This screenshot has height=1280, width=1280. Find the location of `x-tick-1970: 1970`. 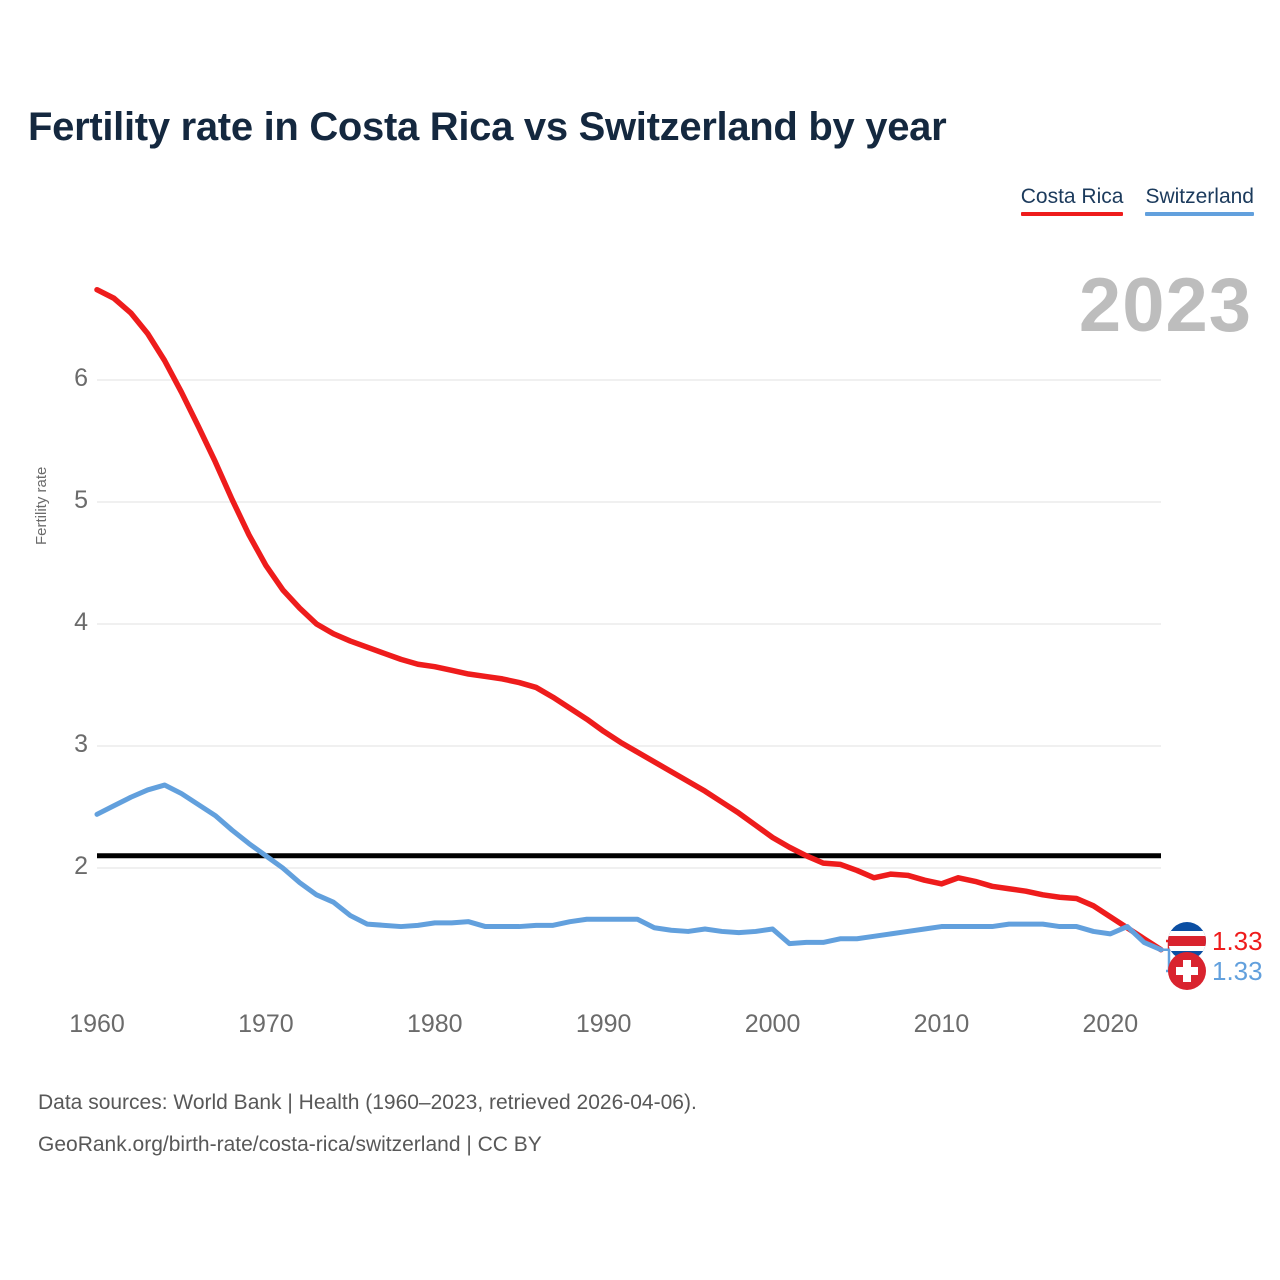

x-tick-1970: 1970 is located at coordinates (266, 1024).